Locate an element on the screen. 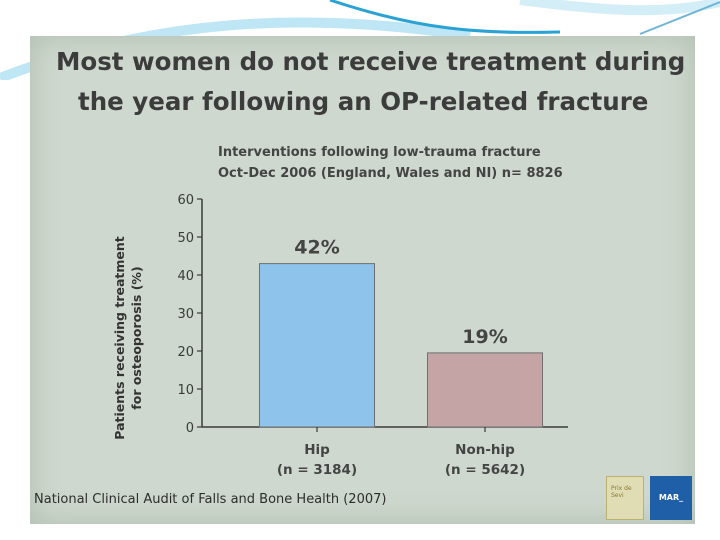 This screenshot has width=720, height=540. y-tick-label: 0 is located at coordinates (190, 428).